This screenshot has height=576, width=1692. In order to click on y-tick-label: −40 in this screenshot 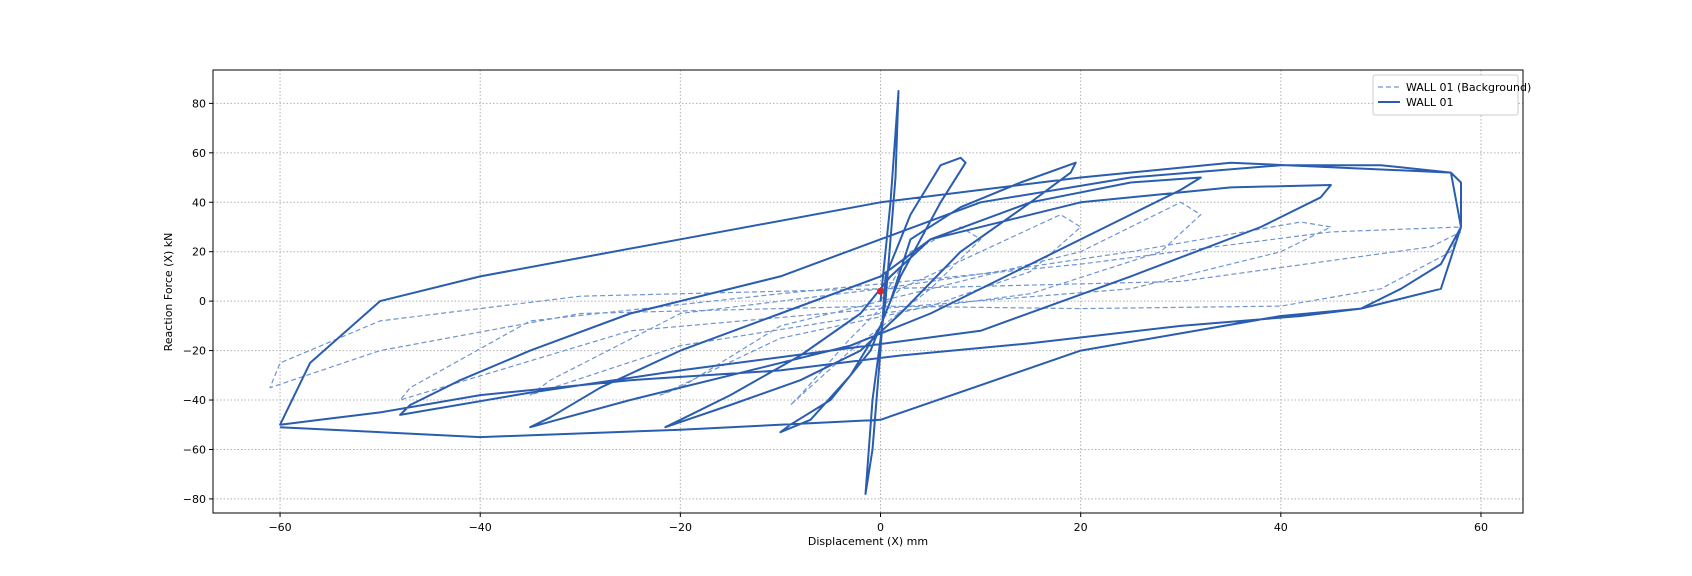, I will do `click(194, 400)`.